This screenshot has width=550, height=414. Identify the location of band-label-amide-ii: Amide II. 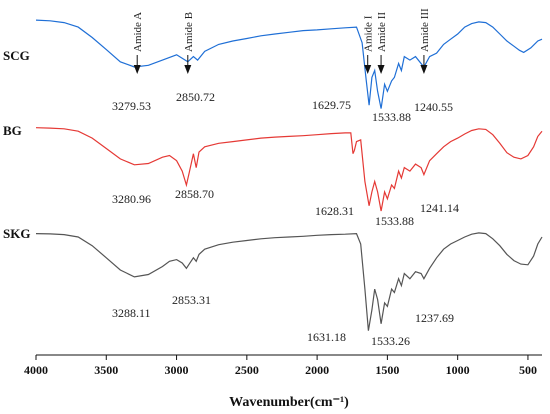
(382, 32).